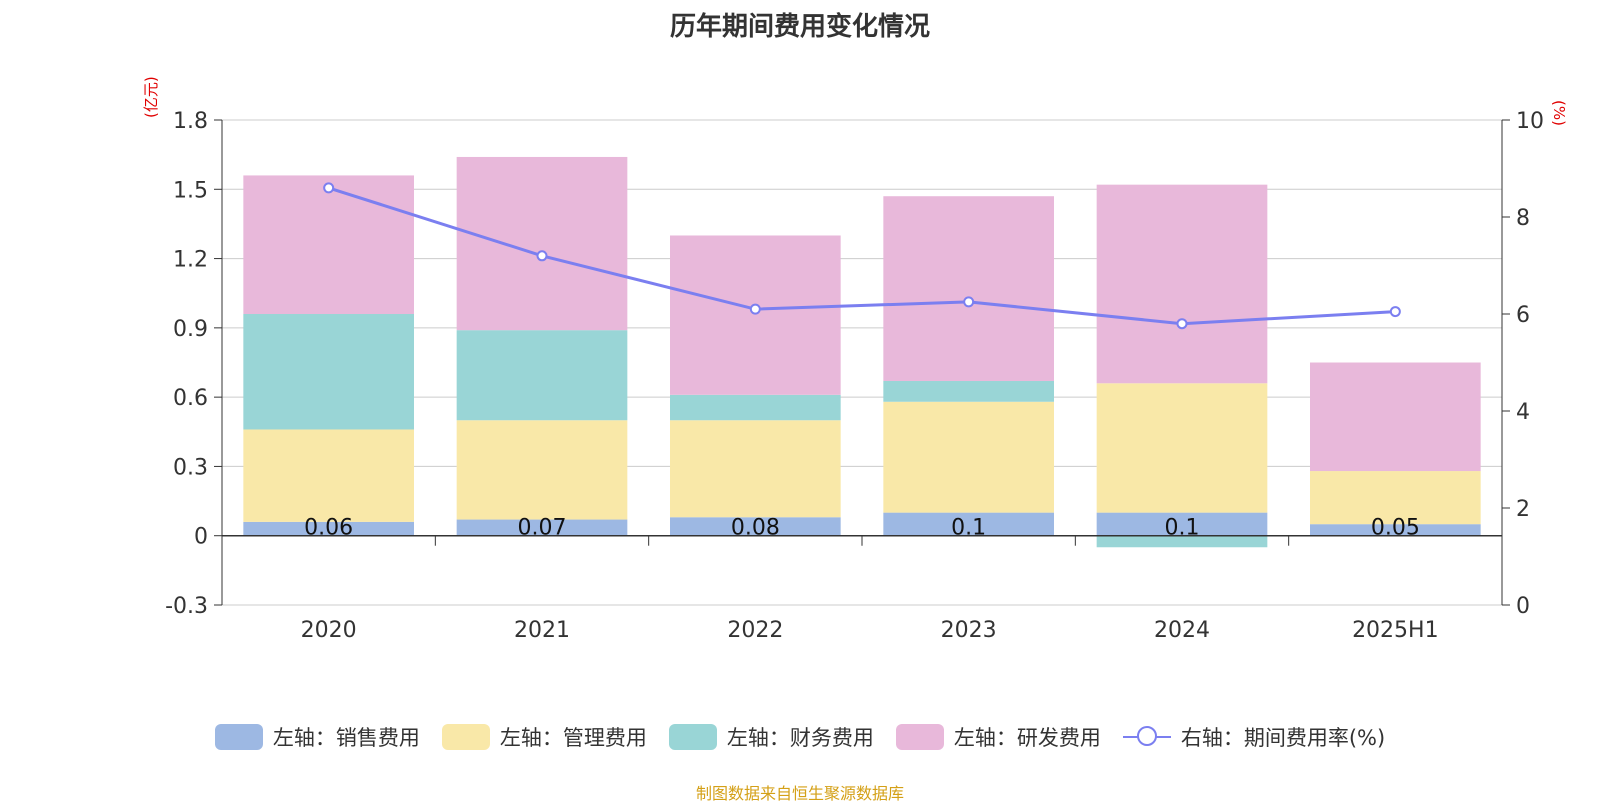  What do you see at coordinates (1182, 284) in the screenshot?
I see `bar-左轴：研发费用-2024` at bounding box center [1182, 284].